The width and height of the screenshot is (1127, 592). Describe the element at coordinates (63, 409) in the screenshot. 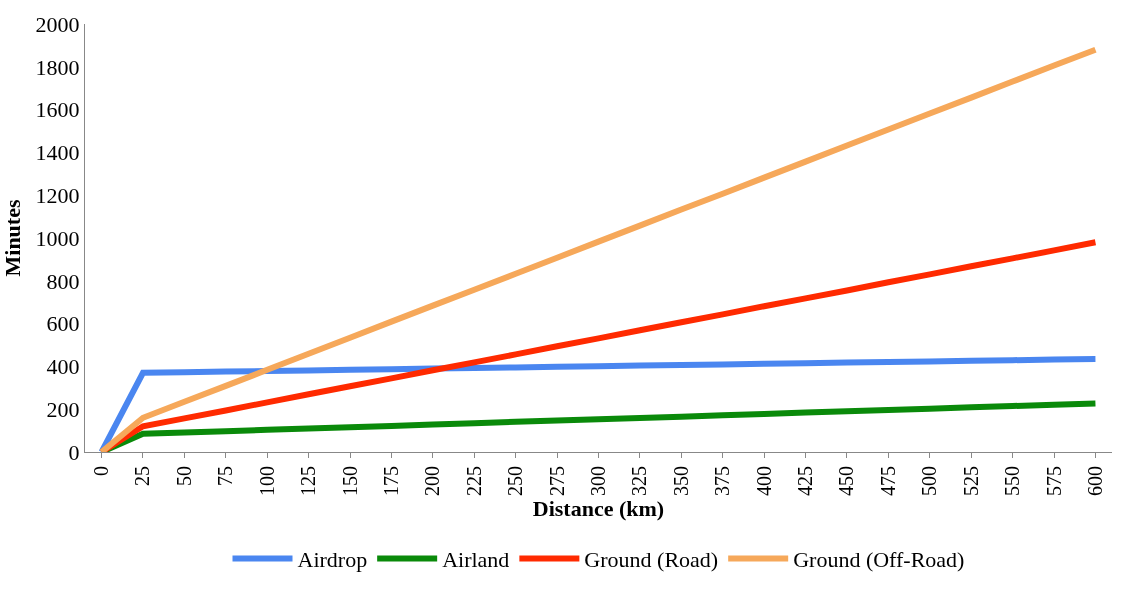

I see `y-tick-label: 200` at that location.